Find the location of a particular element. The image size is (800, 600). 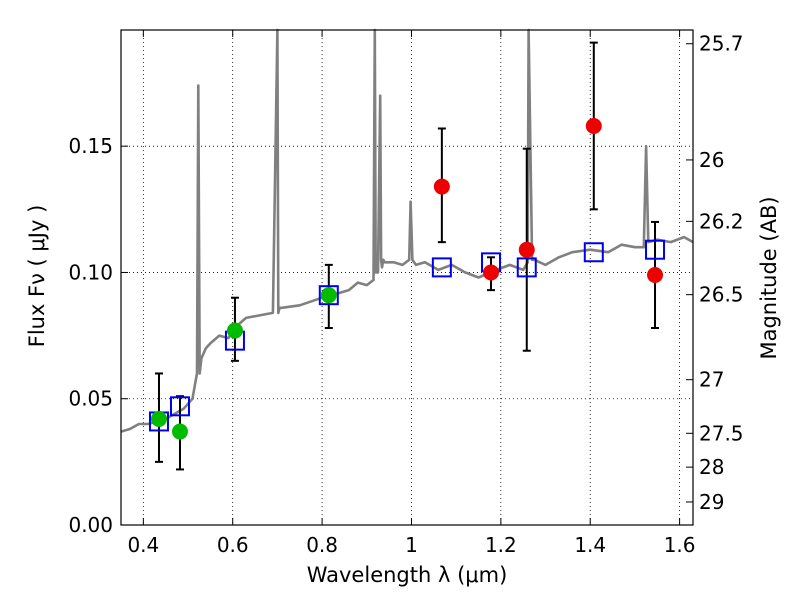

x-tick-label: 0.8 is located at coordinates (322, 545).